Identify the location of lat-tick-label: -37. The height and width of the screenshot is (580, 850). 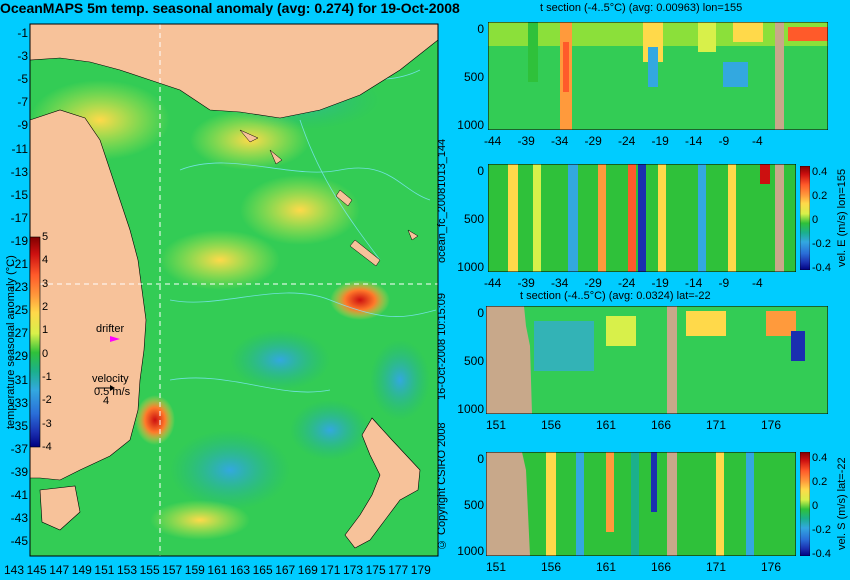
(19, 448).